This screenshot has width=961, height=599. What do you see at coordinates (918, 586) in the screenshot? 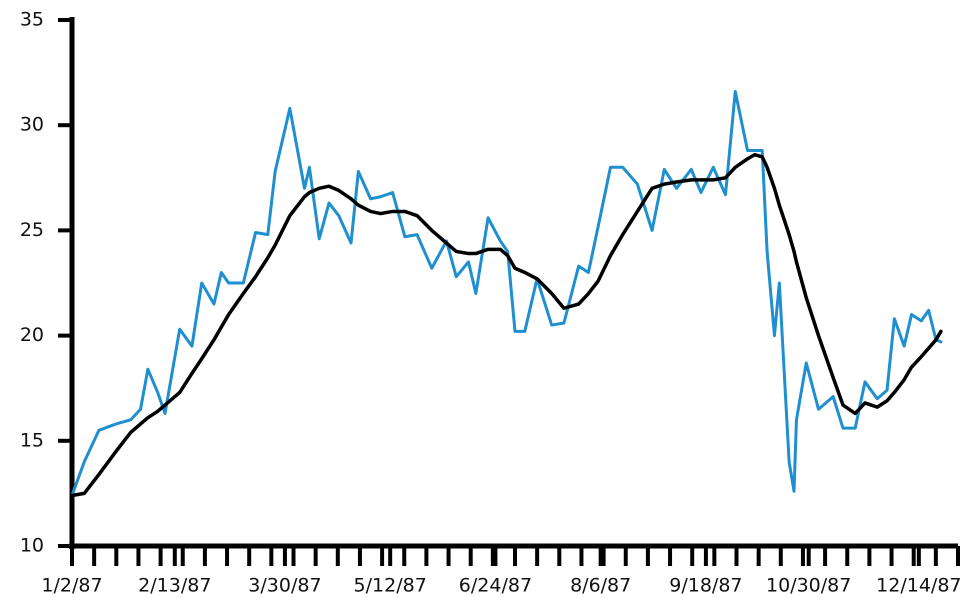
I see `x-tick-label: 12/14/87` at bounding box center [918, 586].